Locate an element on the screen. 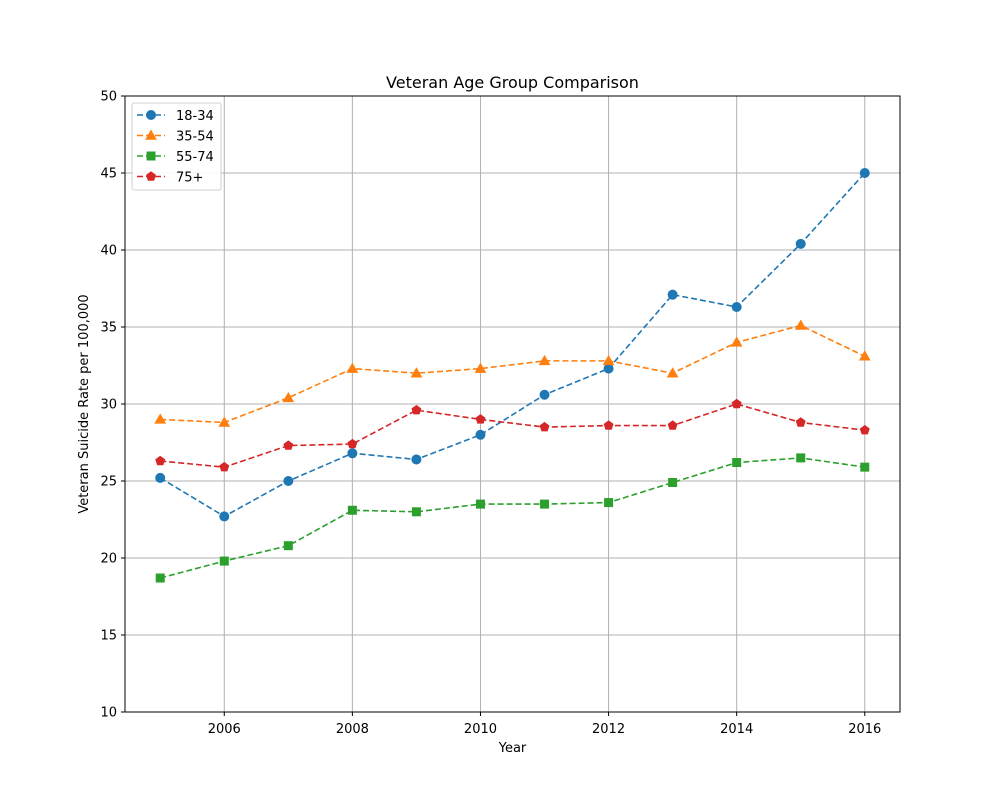  legend: 18-34 35-54 55-74 75+ is located at coordinates (176, 146).